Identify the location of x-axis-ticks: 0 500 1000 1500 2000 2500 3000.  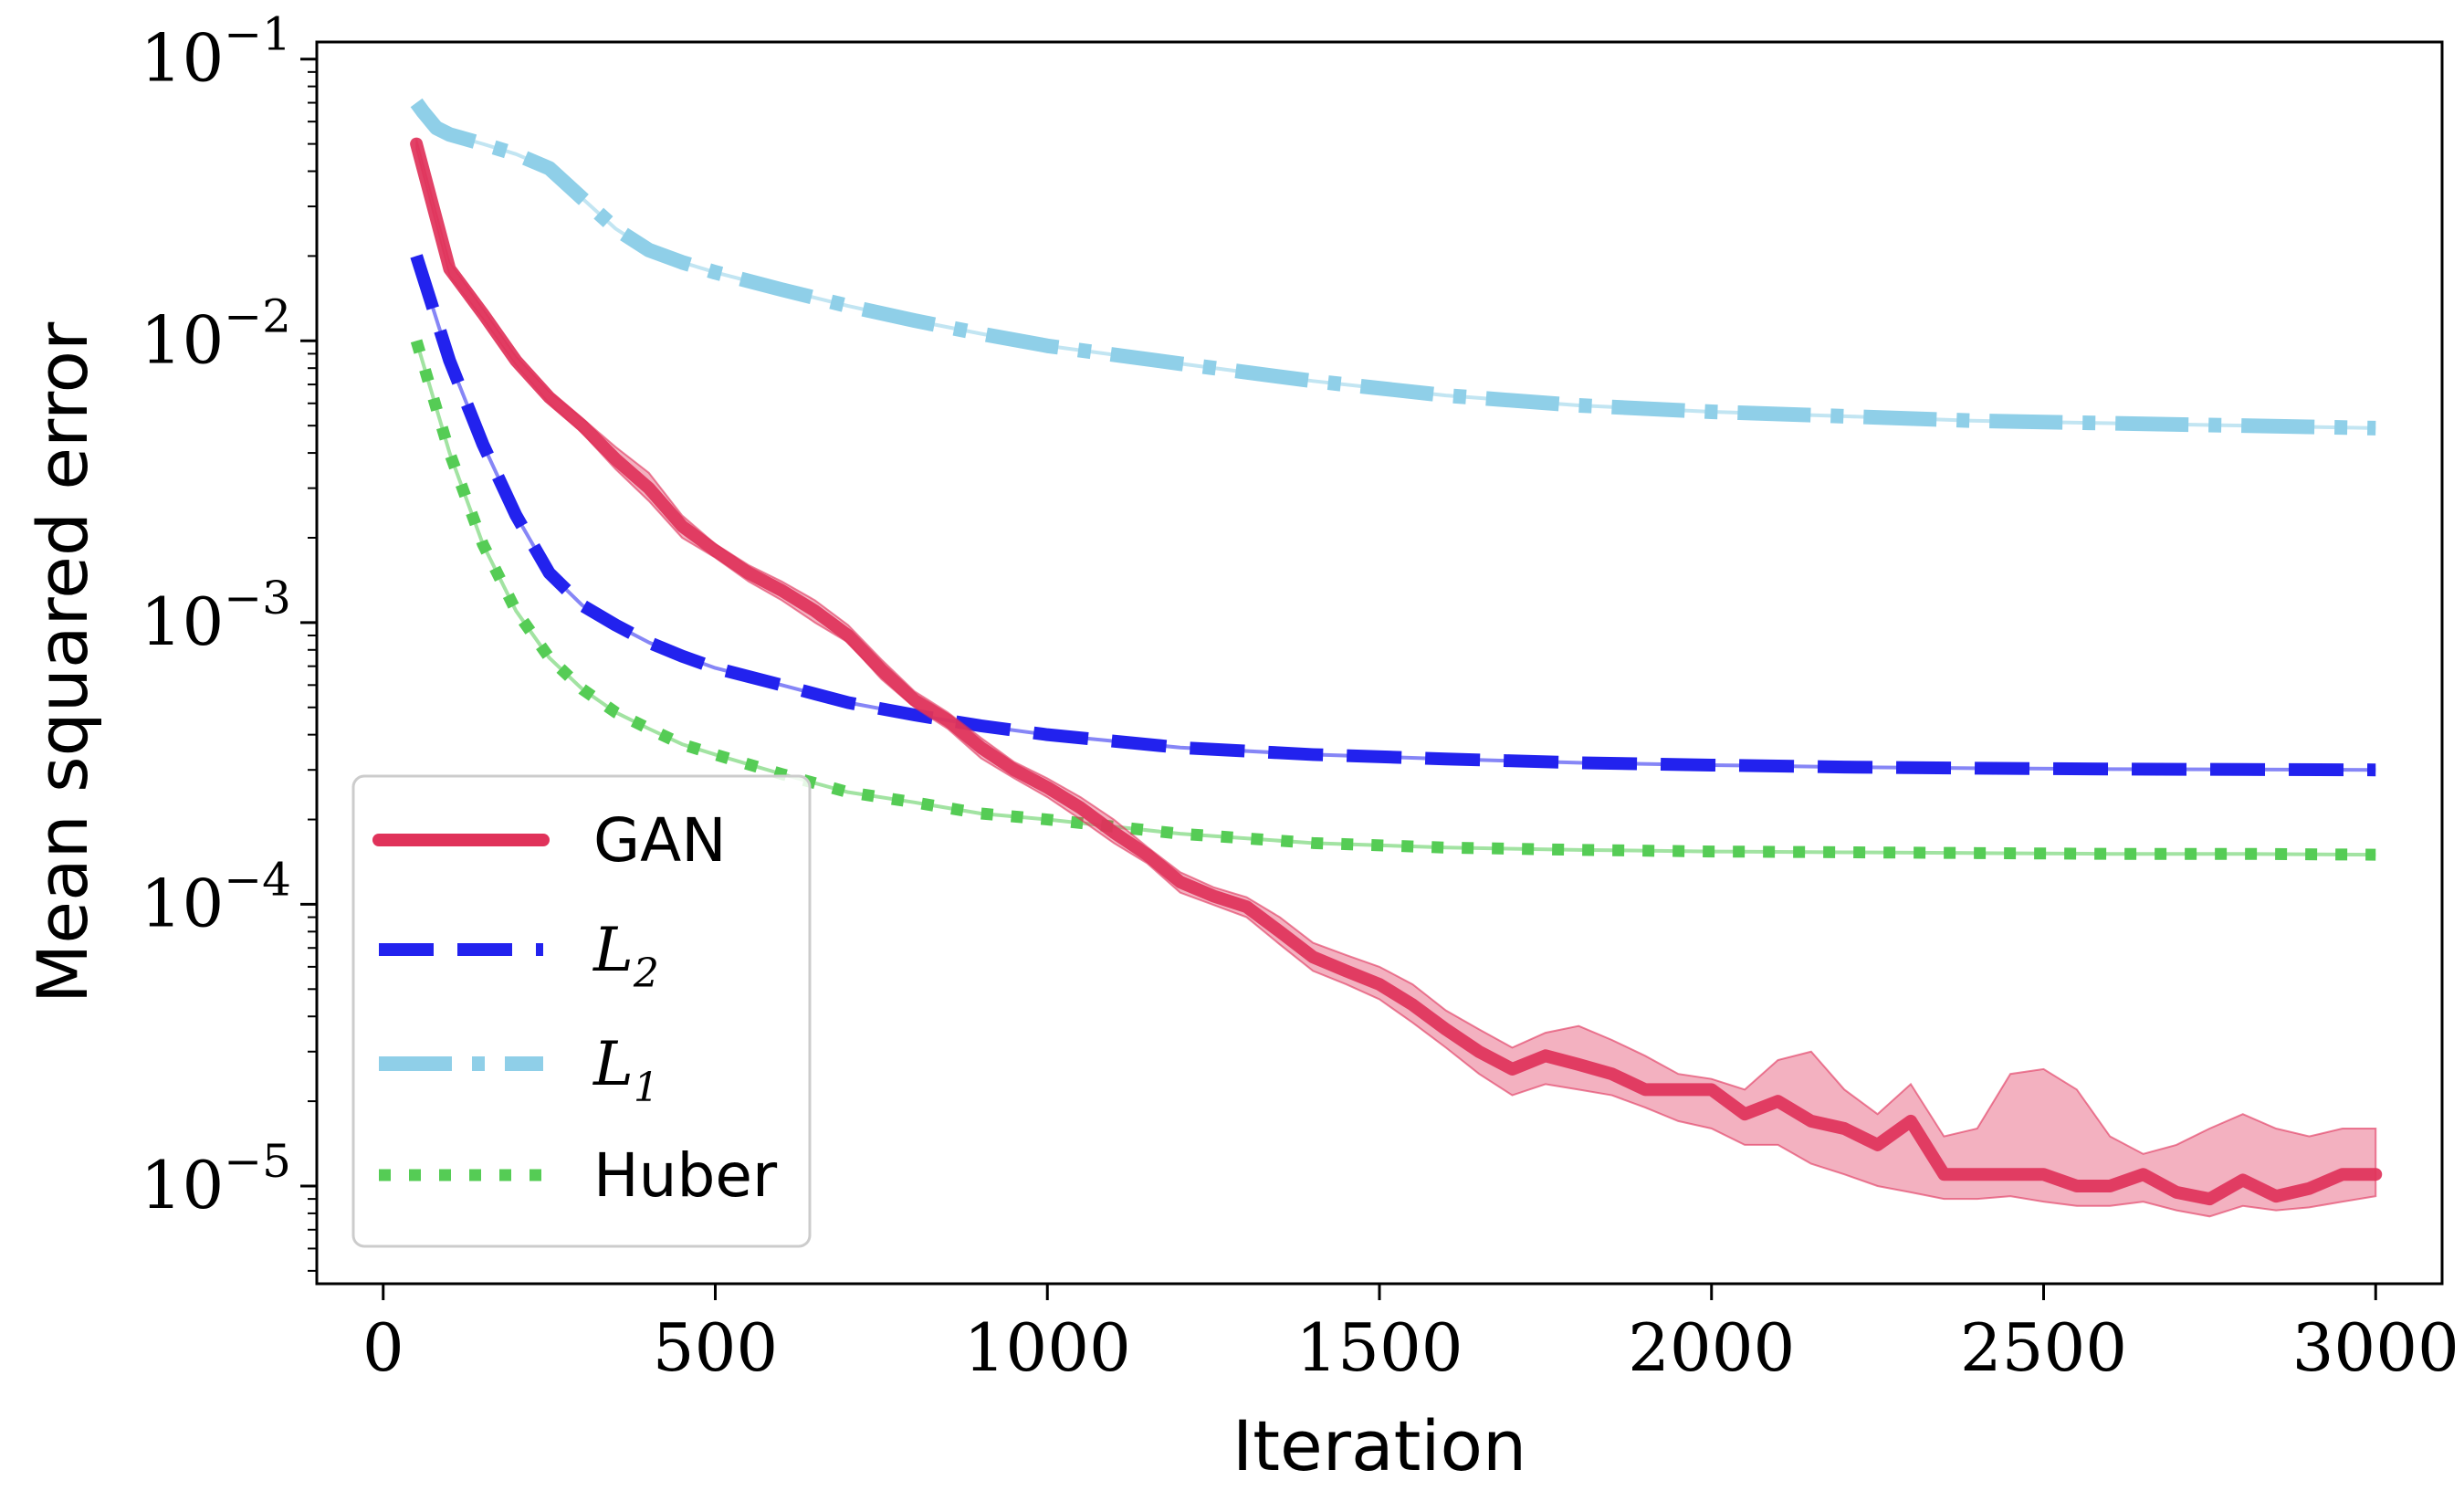
(1410, 1335).